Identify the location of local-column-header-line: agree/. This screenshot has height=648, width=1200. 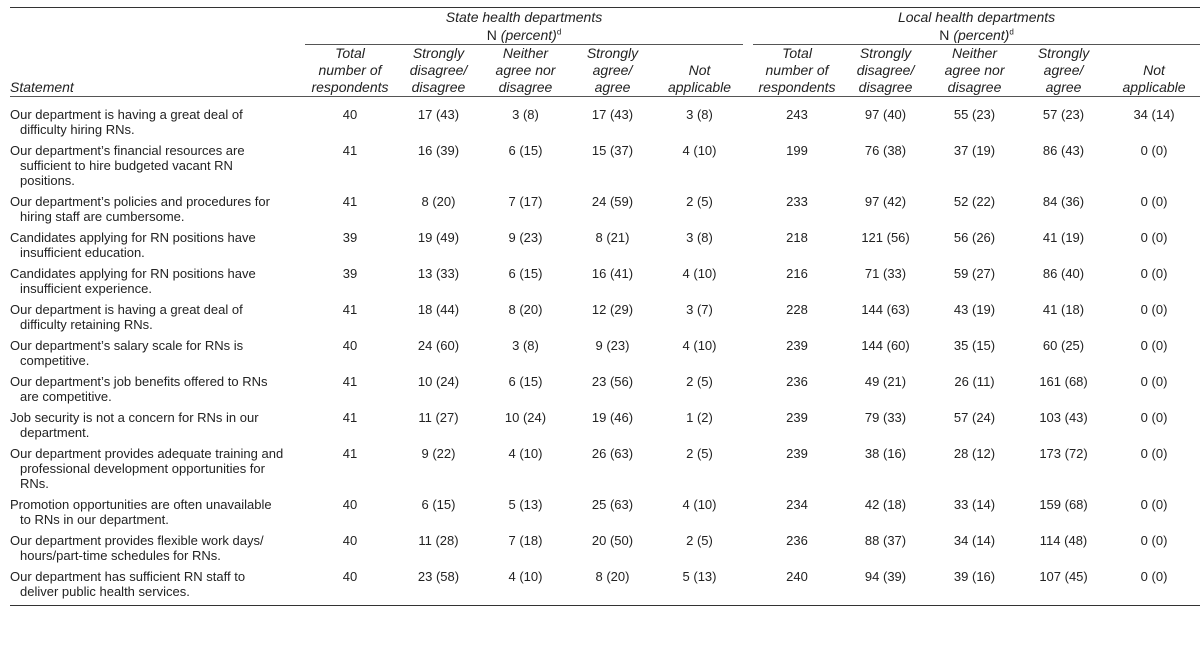
(1063, 70).